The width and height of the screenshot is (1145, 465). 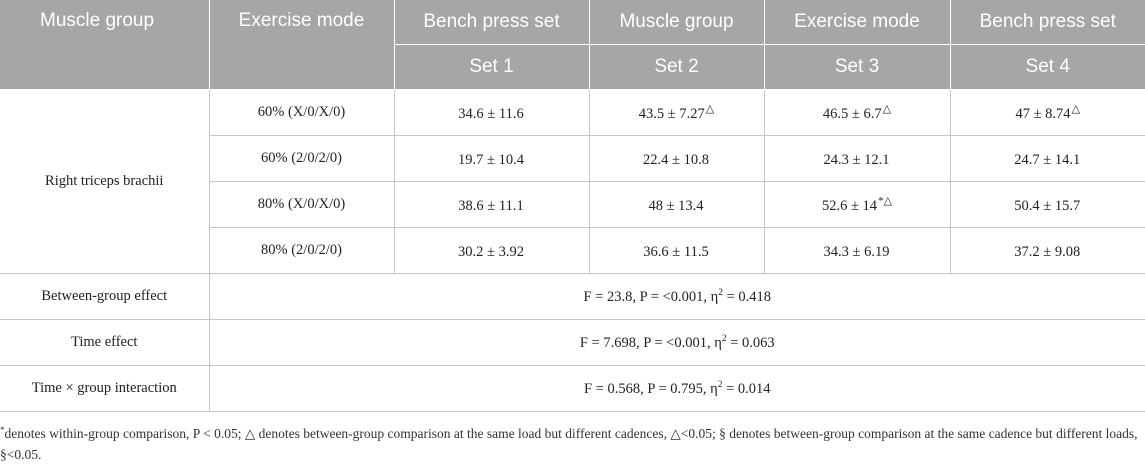 I want to click on header-muscle-group: Muscle group, so click(x=105, y=45).